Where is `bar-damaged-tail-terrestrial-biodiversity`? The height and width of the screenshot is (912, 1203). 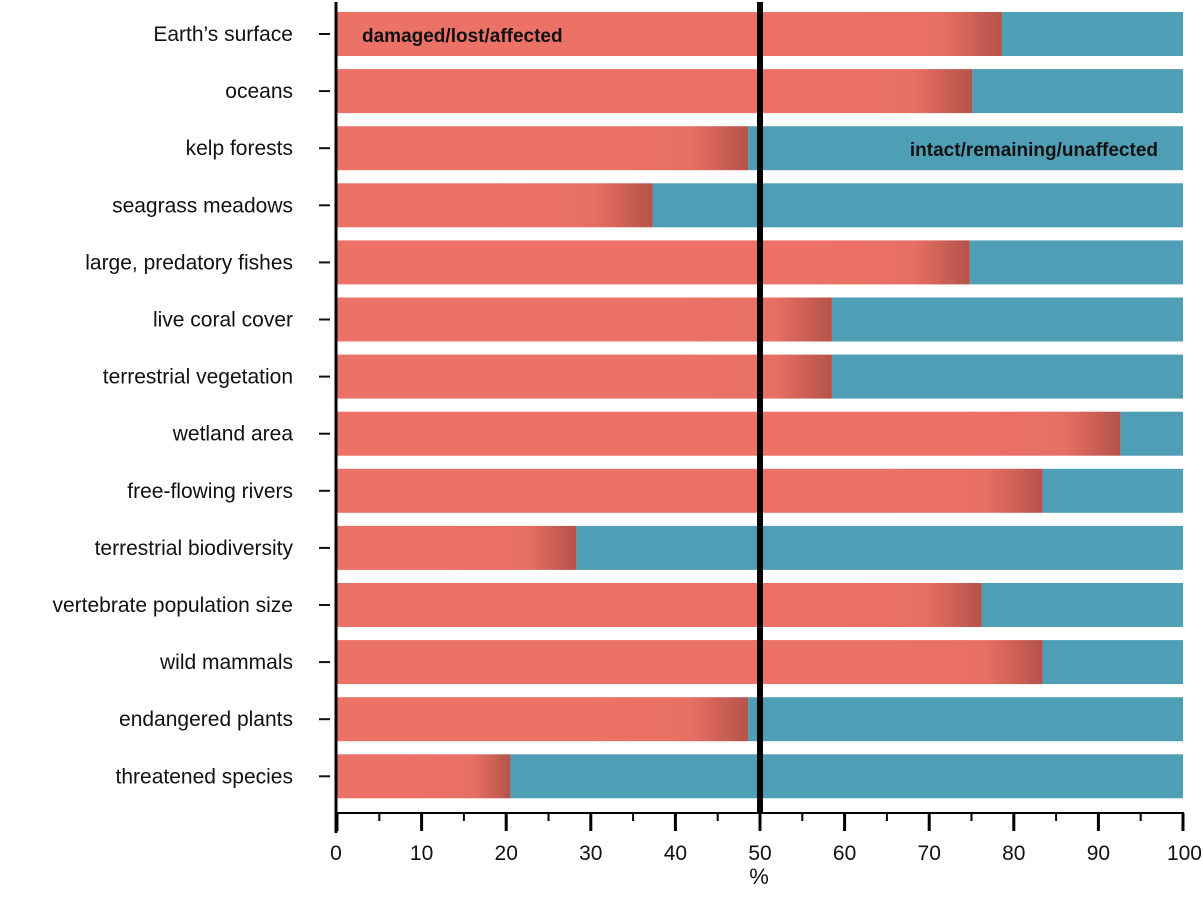 bar-damaged-tail-terrestrial-biodiversity is located at coordinates (510, 547).